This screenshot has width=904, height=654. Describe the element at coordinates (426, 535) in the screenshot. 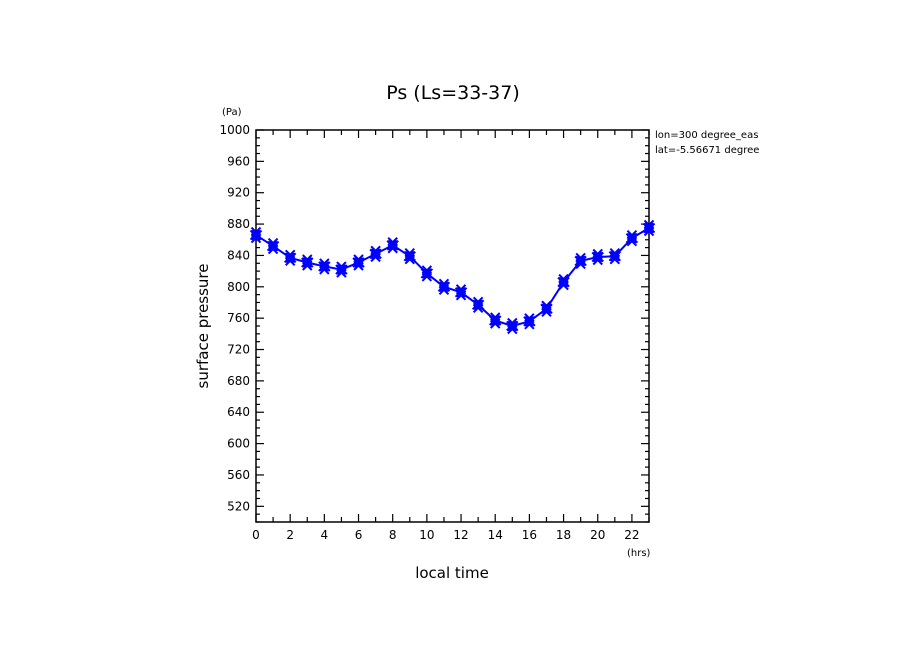

I see `x-tick-label: 10` at that location.